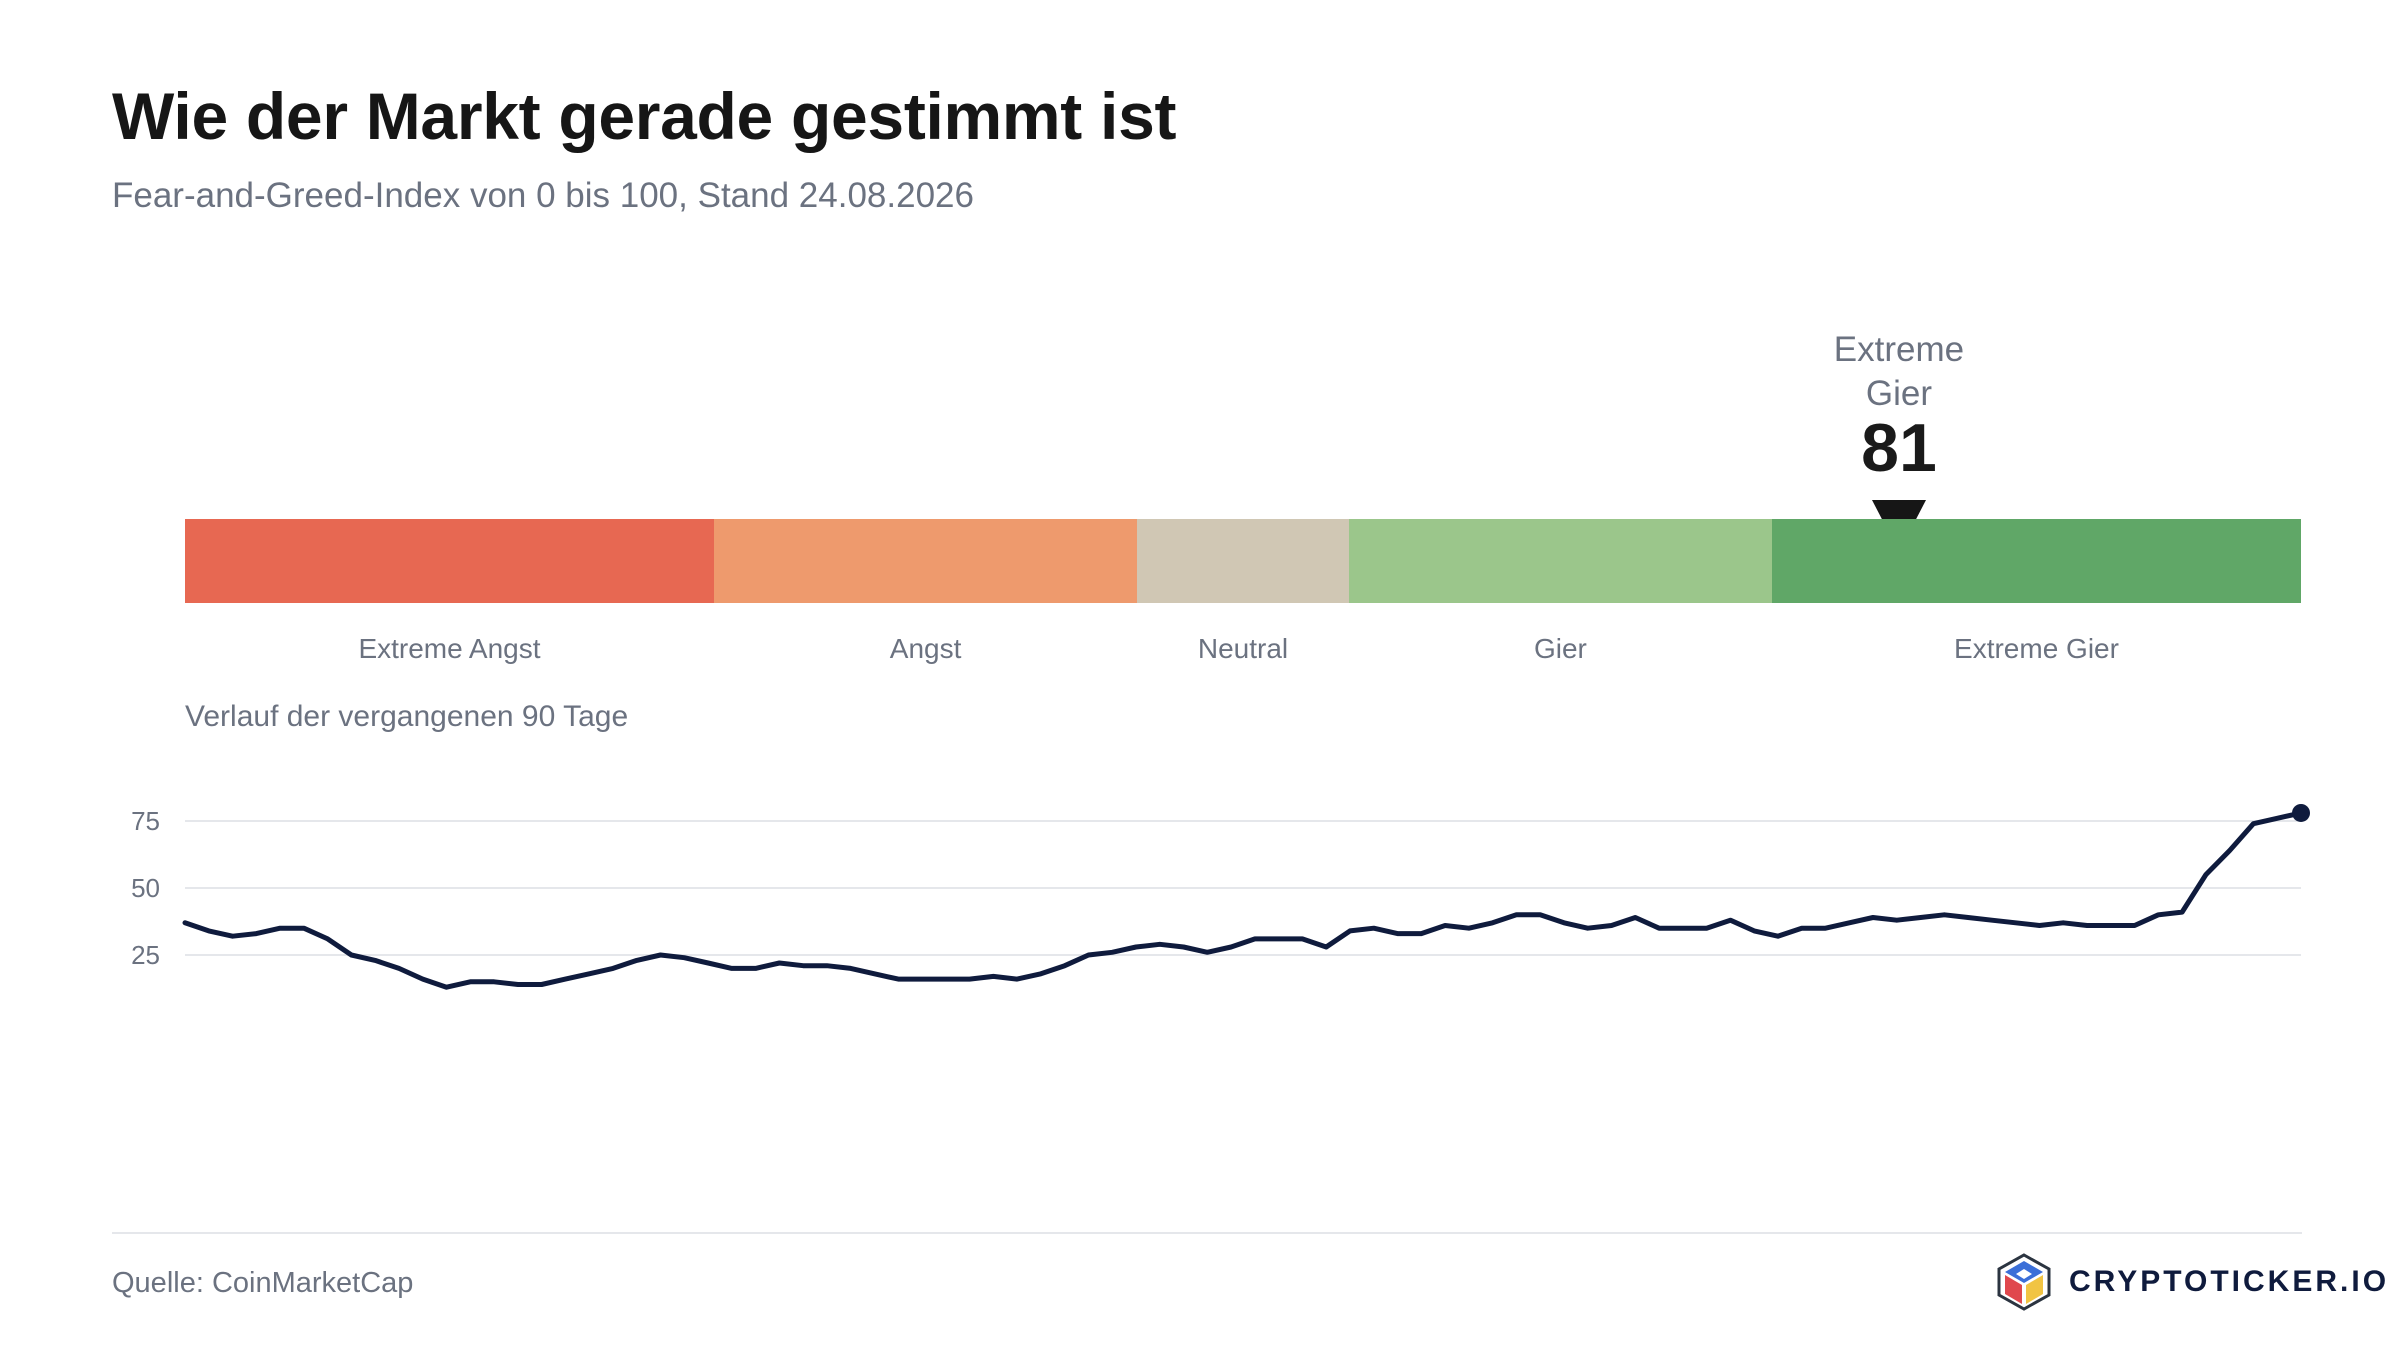 Image resolution: width=2400 pixels, height=1350 pixels. I want to click on latest-value-point, so click(2301, 812).